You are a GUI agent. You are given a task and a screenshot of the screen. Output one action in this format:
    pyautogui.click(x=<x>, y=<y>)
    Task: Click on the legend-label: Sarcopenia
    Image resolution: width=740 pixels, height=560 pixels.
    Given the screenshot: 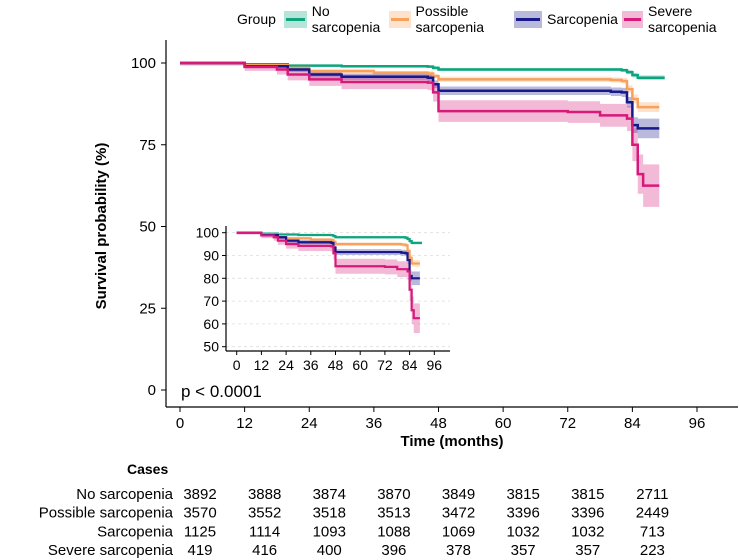 What is the action you would take?
    pyautogui.click(x=582, y=19)
    